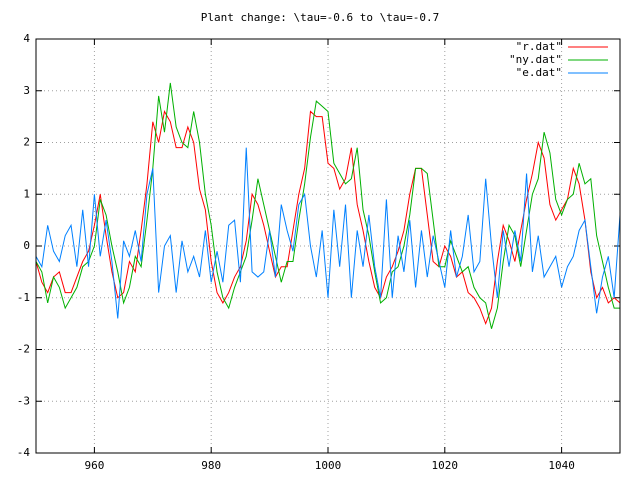  I want to click on y-tick-label: -2, so click(23, 349).